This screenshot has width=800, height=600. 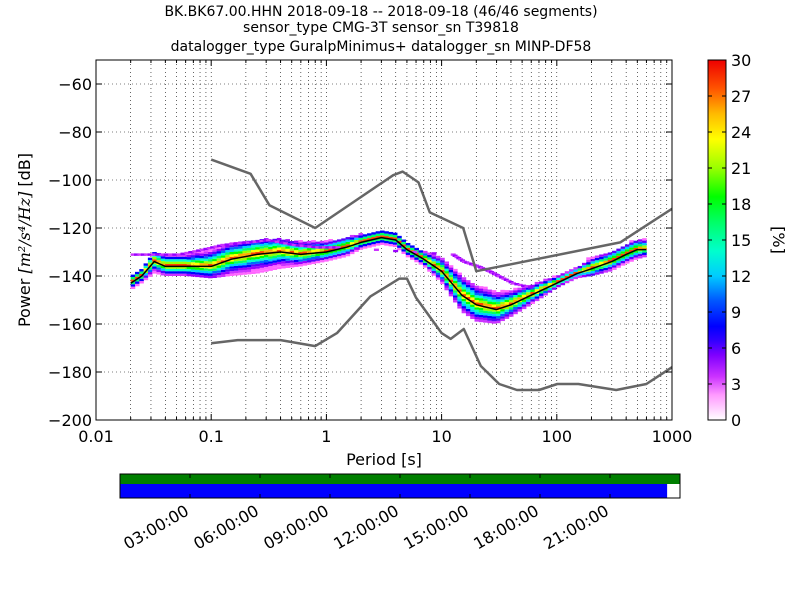 I want to click on timeline-tick-label: 21:00:00, so click(x=576, y=527).